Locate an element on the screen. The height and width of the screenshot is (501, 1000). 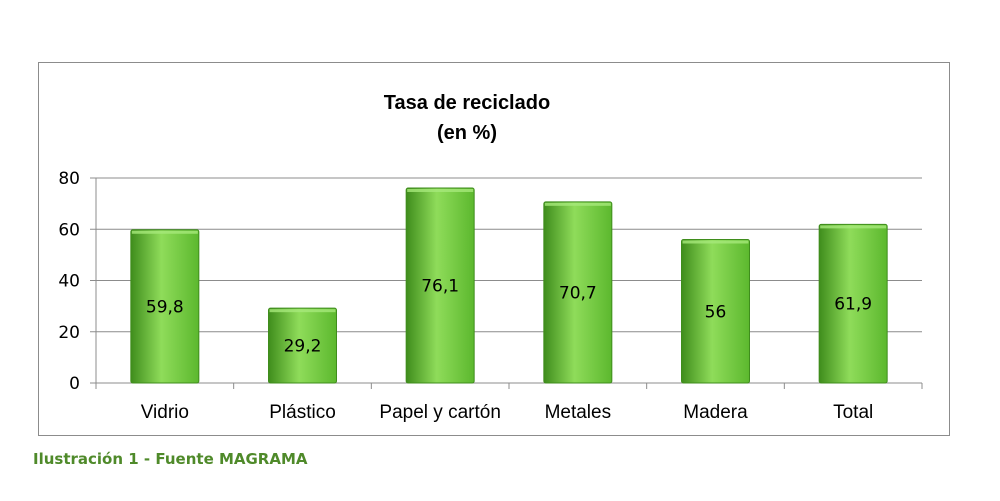
y-tick-label: 40 is located at coordinates (69, 282).